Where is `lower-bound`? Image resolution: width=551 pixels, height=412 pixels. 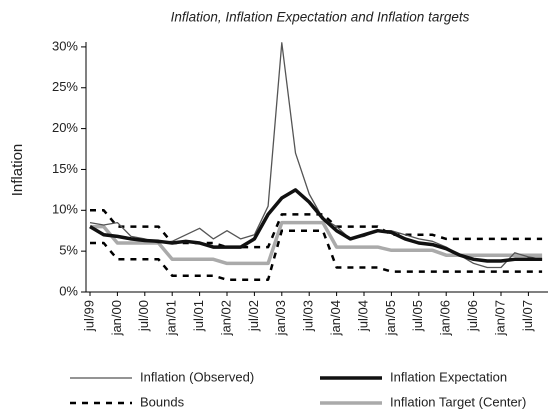 lower-bound is located at coordinates (316, 255).